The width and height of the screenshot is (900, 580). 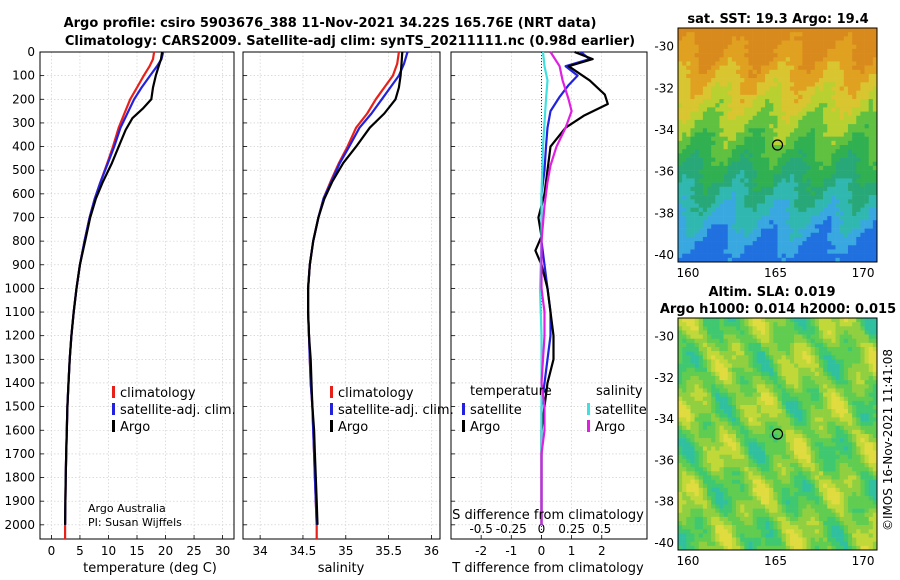 I want to click on series-line-satellite-adj-clim-, so click(x=358, y=288).